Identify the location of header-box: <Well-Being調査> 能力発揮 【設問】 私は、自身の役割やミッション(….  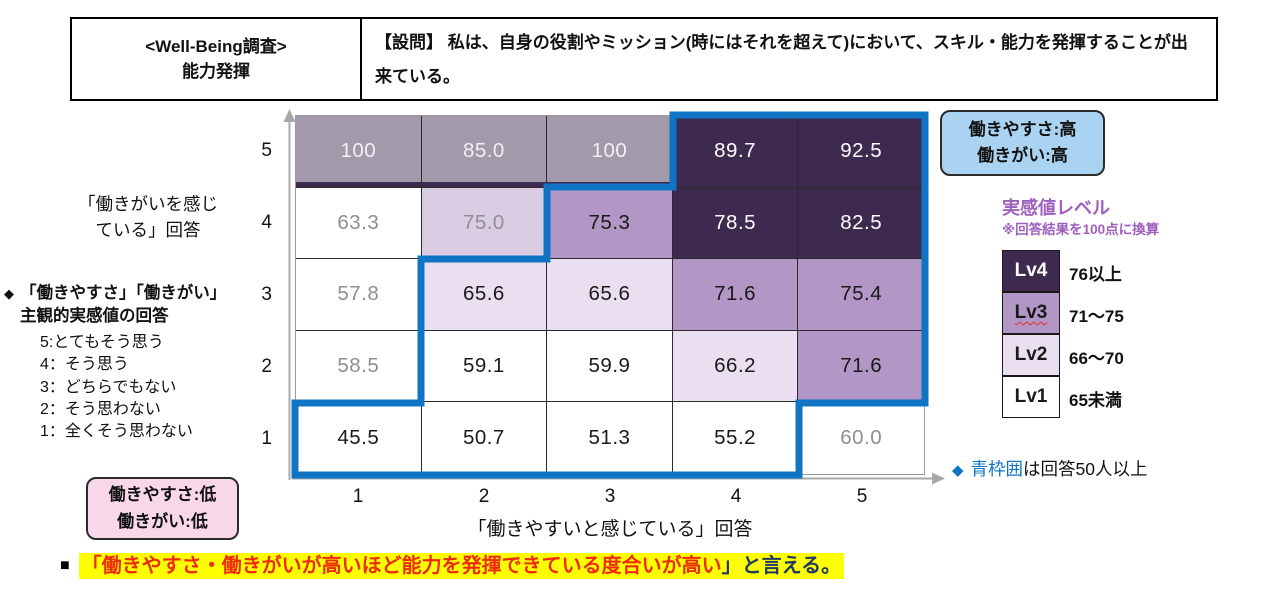
(644, 59).